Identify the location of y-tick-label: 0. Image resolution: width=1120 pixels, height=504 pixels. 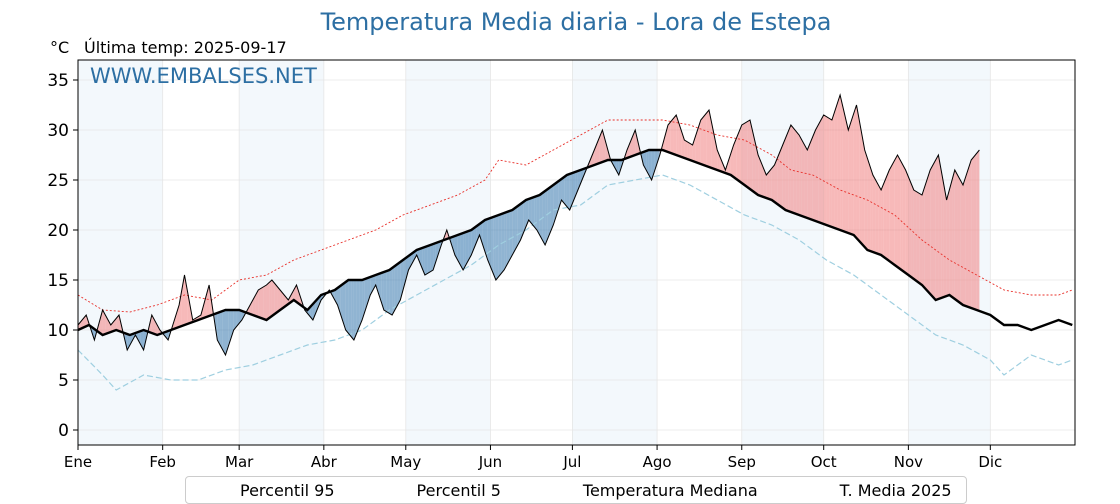
(63, 431).